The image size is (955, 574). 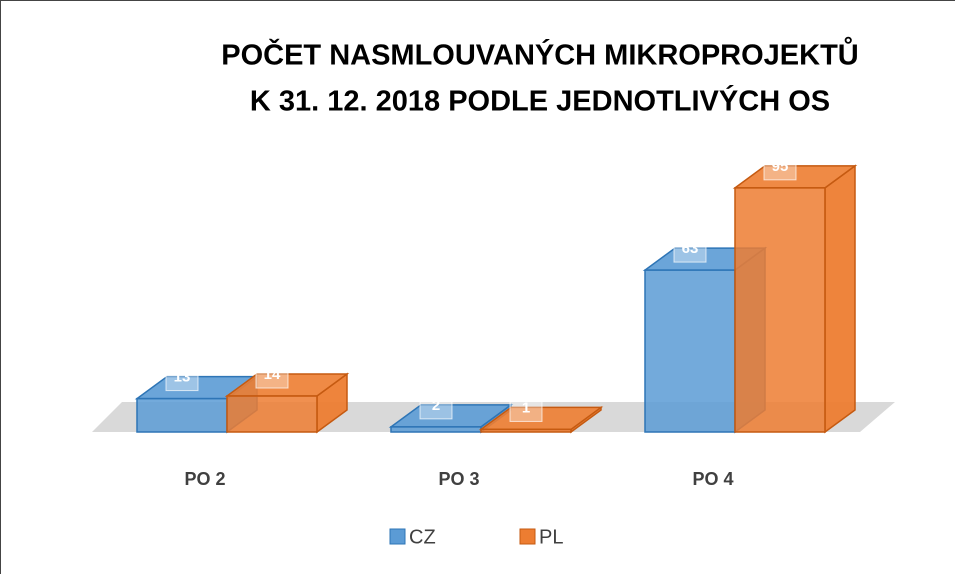 What do you see at coordinates (551, 537) in the screenshot?
I see `legend-label: PL` at bounding box center [551, 537].